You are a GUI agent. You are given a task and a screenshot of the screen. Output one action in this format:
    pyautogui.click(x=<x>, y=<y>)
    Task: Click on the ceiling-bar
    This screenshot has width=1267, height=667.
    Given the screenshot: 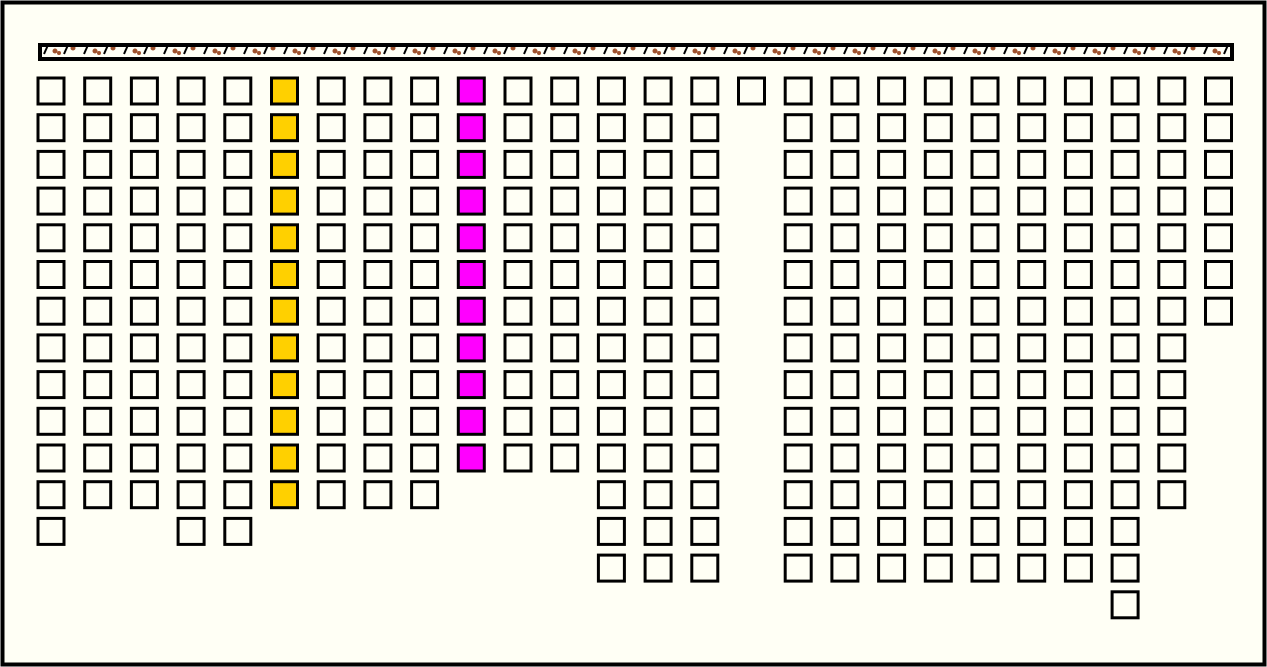 What is the action you would take?
    pyautogui.click(x=636, y=52)
    